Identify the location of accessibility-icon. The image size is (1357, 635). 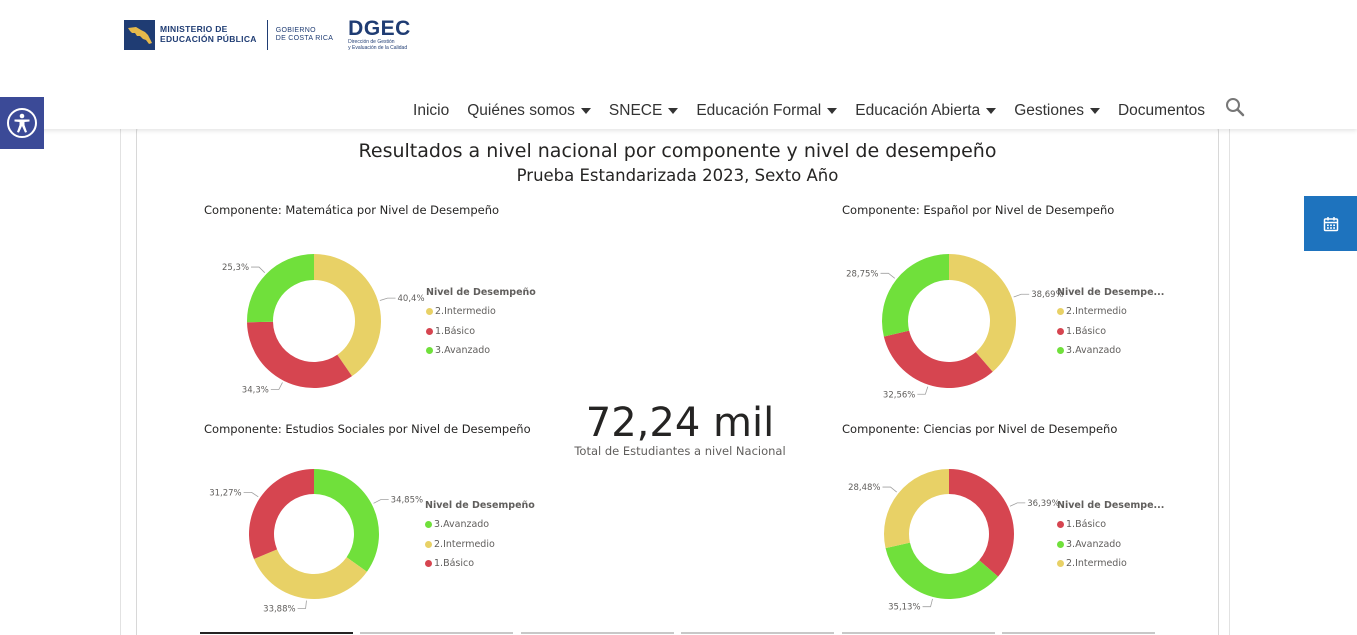
(22, 123).